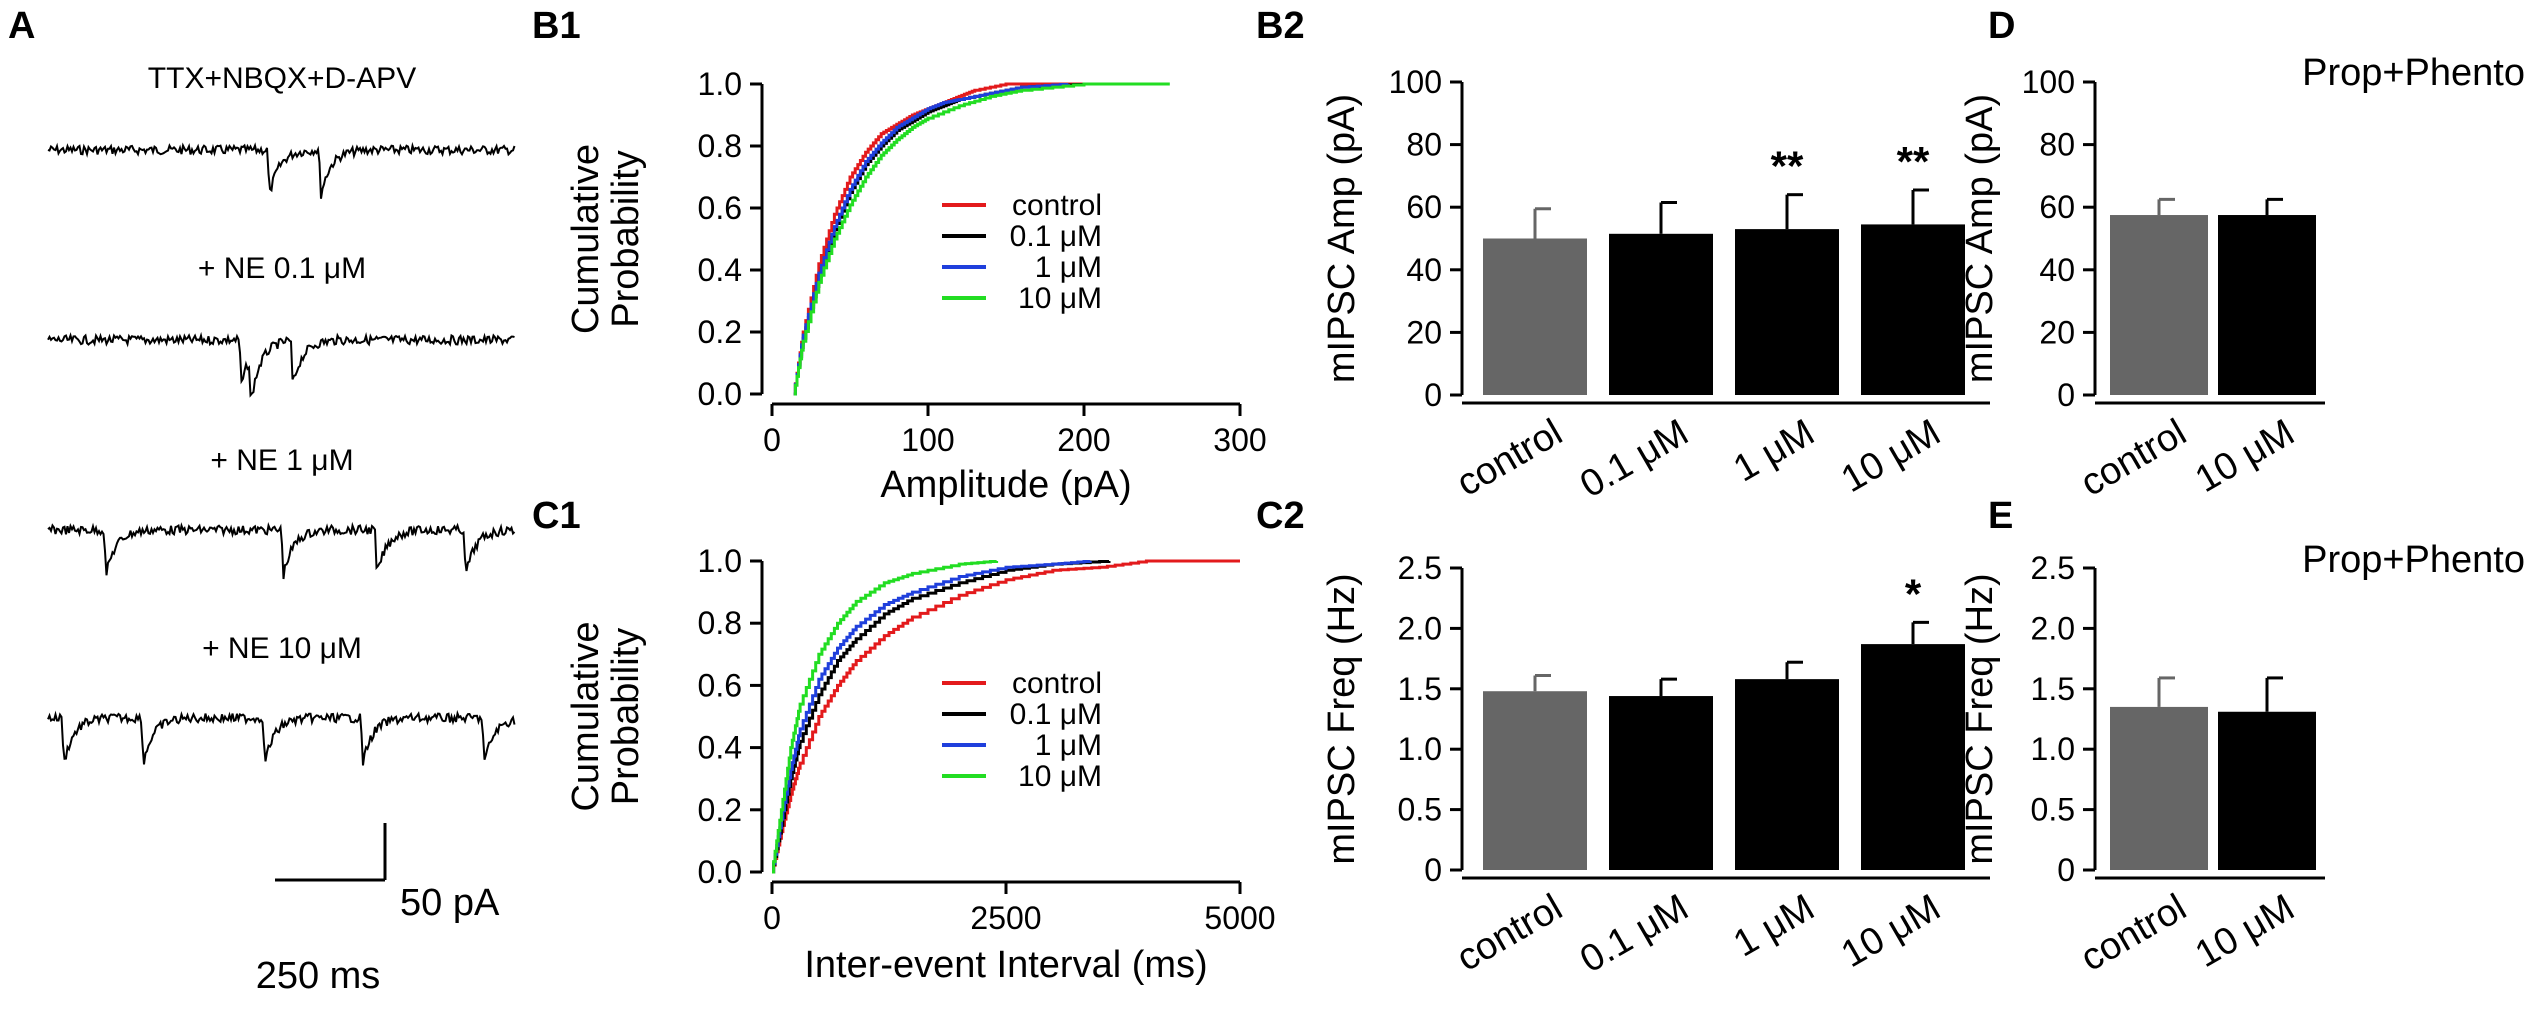  I want to click on chart-d-y-tick-label: 100, so click(2048, 82).